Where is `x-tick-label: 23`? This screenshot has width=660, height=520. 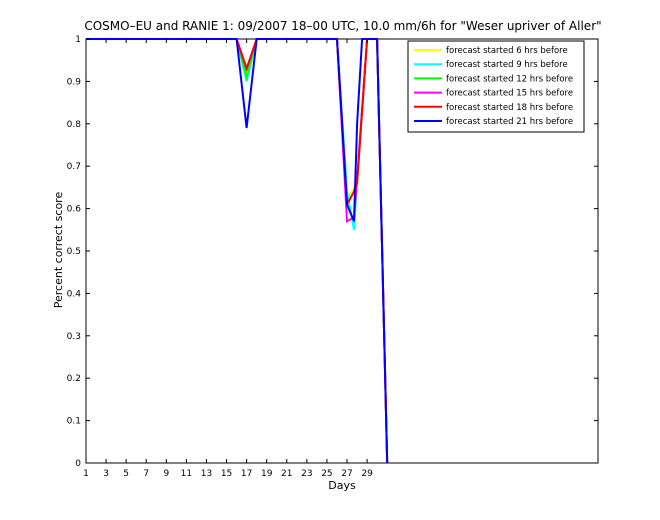 x-tick-label: 23 is located at coordinates (306, 474).